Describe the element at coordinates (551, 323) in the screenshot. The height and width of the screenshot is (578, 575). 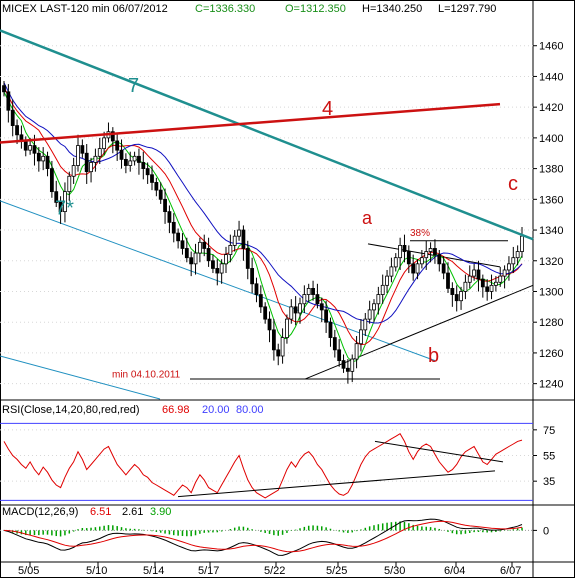
I see `price-tick-label: 1280` at that location.